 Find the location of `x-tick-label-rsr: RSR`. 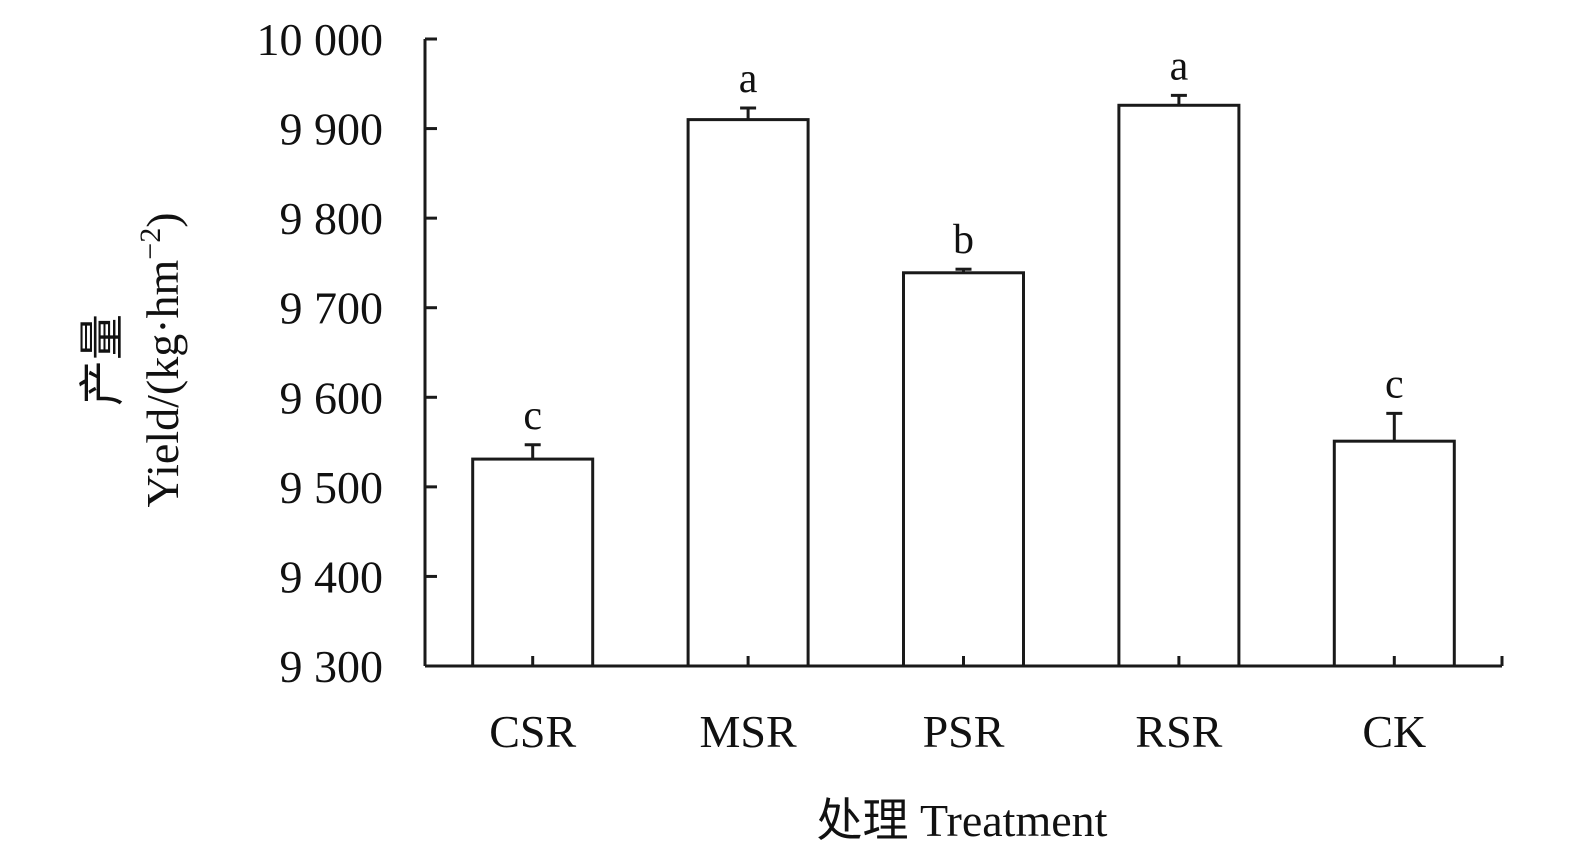

x-tick-label-rsr: RSR is located at coordinates (1178, 731).